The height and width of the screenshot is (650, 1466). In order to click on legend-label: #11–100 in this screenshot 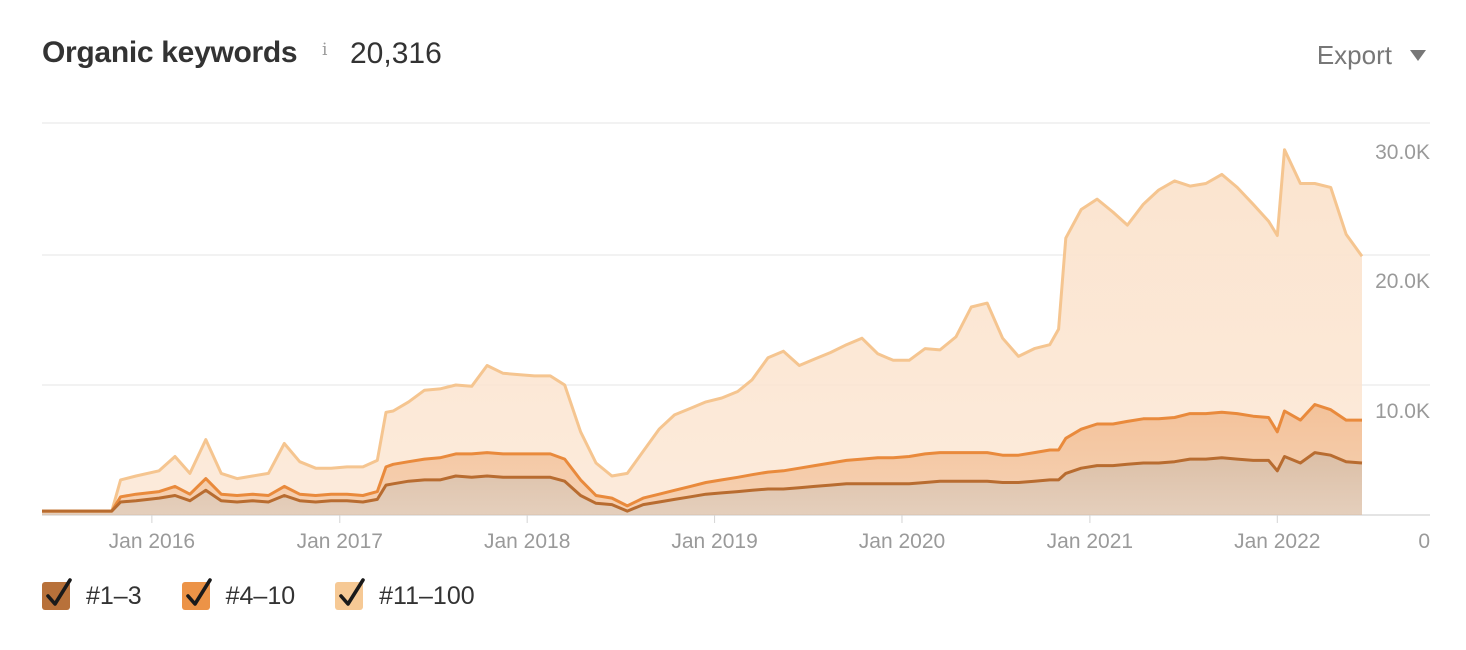, I will do `click(427, 595)`.